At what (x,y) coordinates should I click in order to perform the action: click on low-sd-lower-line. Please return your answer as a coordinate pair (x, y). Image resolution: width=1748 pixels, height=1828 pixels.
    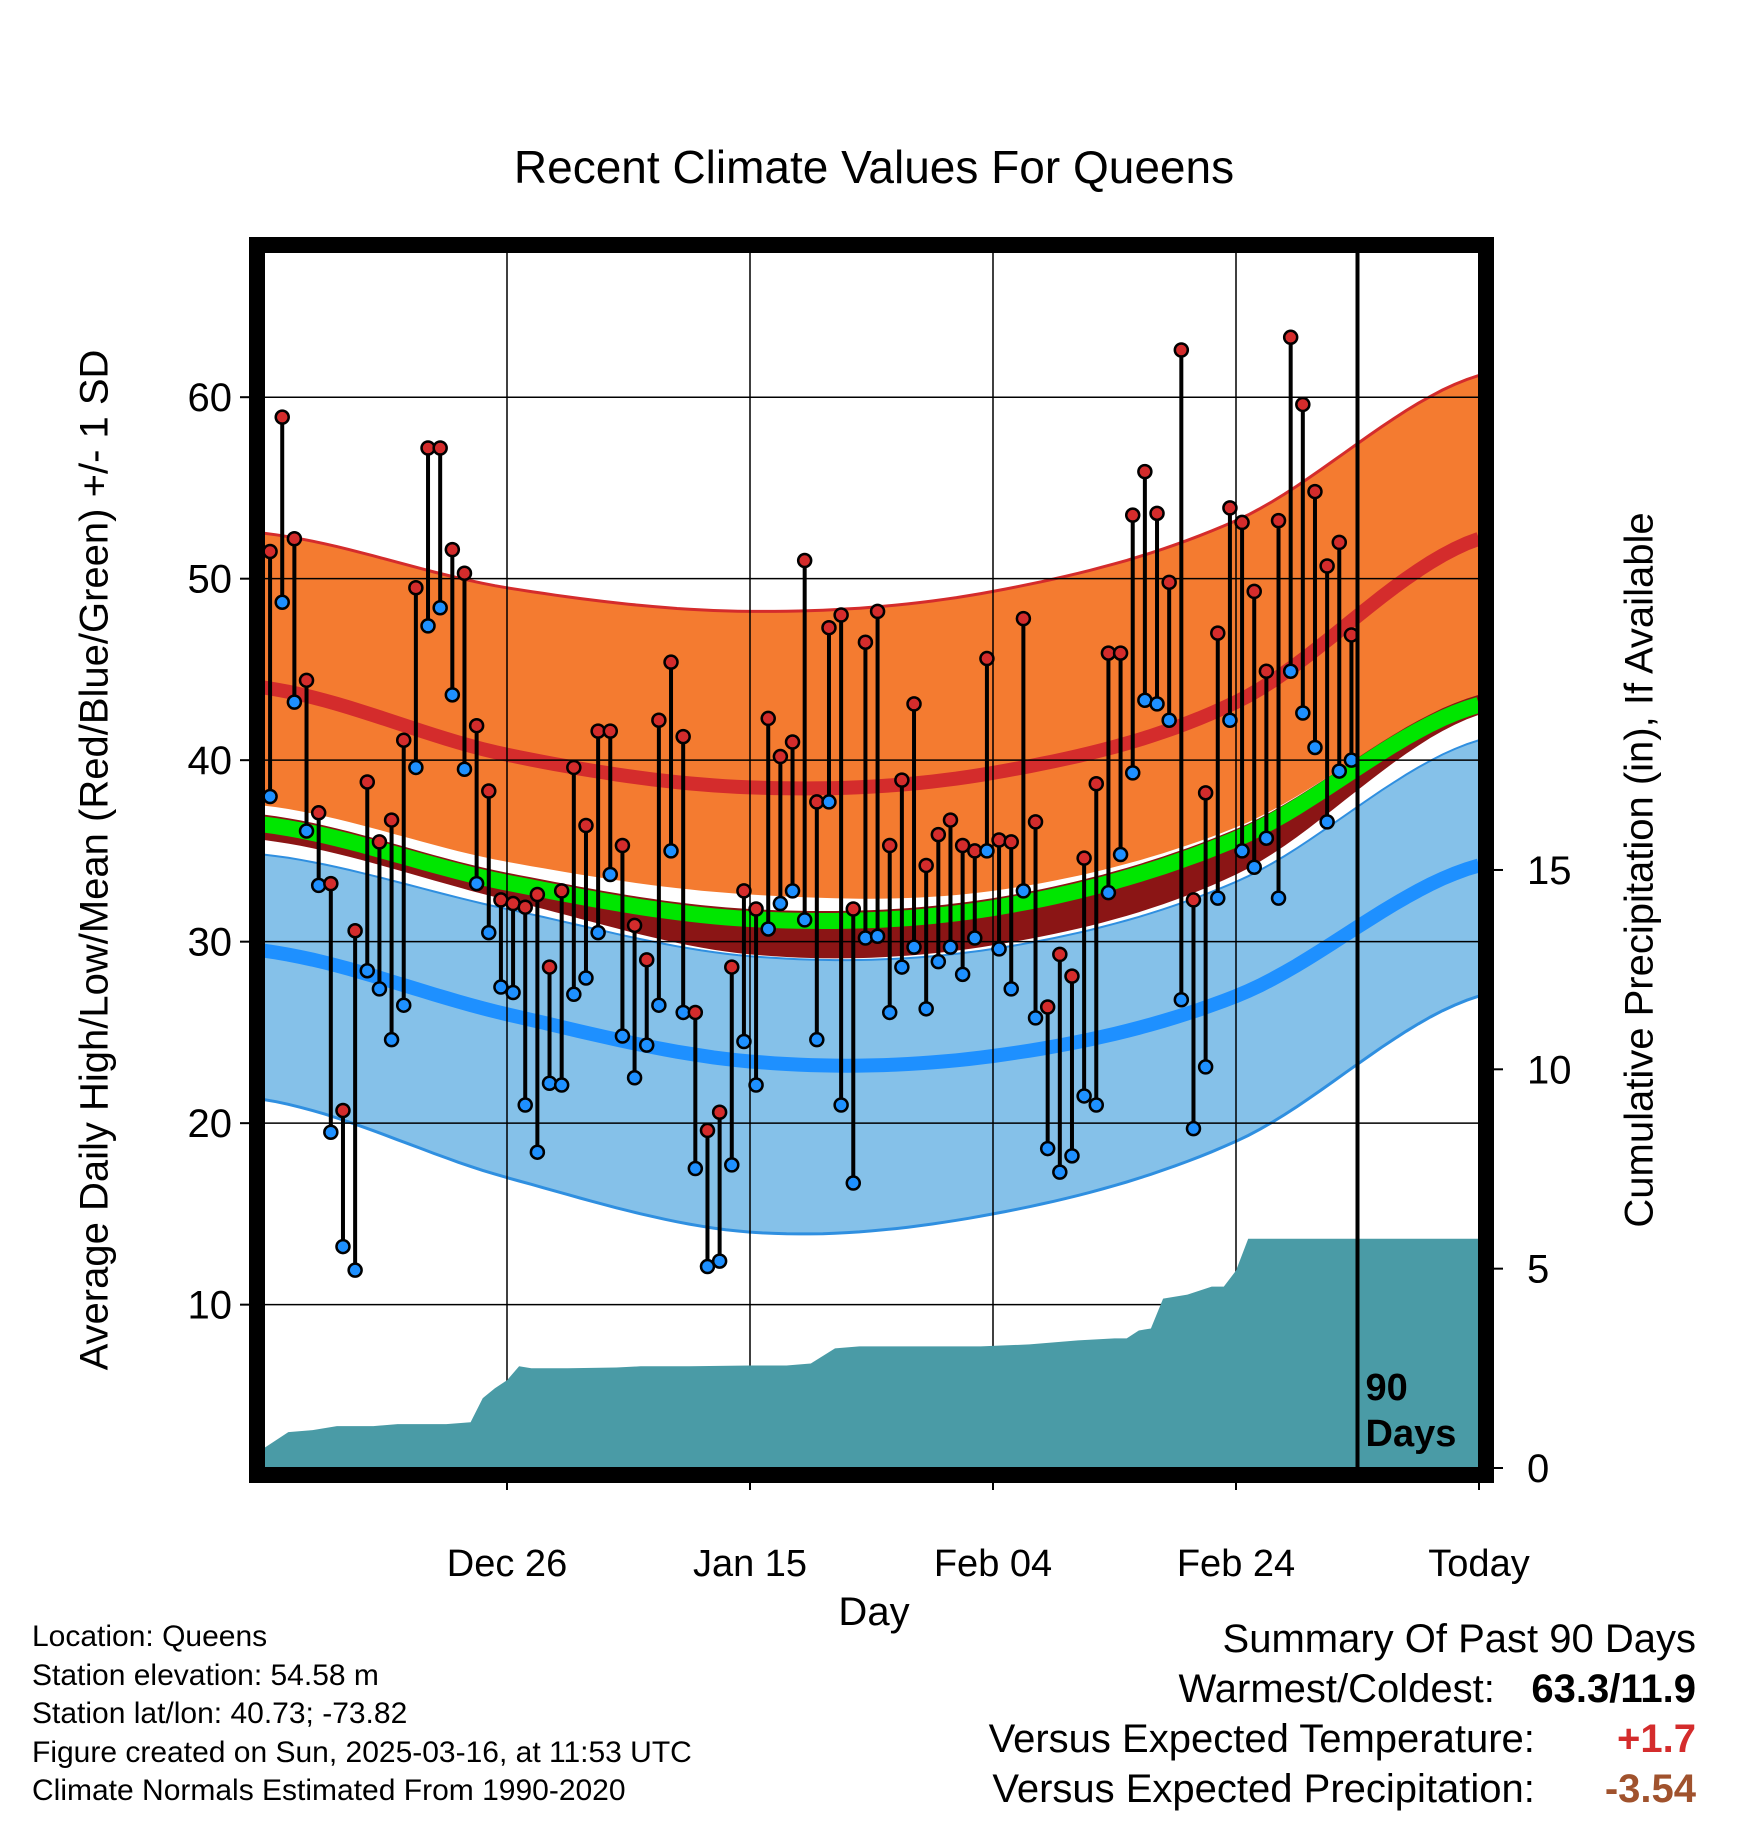
    Looking at the image, I should click on (871, 1115).